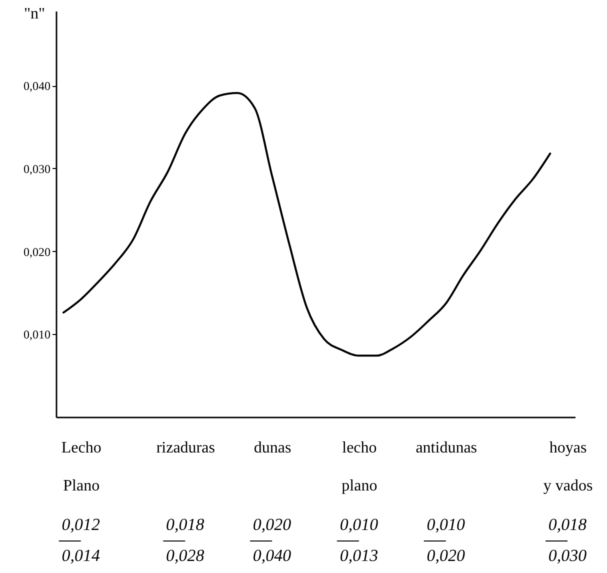 The height and width of the screenshot is (573, 607). Describe the element at coordinates (273, 448) in the screenshot. I see `x-tick-label: dunas` at that location.